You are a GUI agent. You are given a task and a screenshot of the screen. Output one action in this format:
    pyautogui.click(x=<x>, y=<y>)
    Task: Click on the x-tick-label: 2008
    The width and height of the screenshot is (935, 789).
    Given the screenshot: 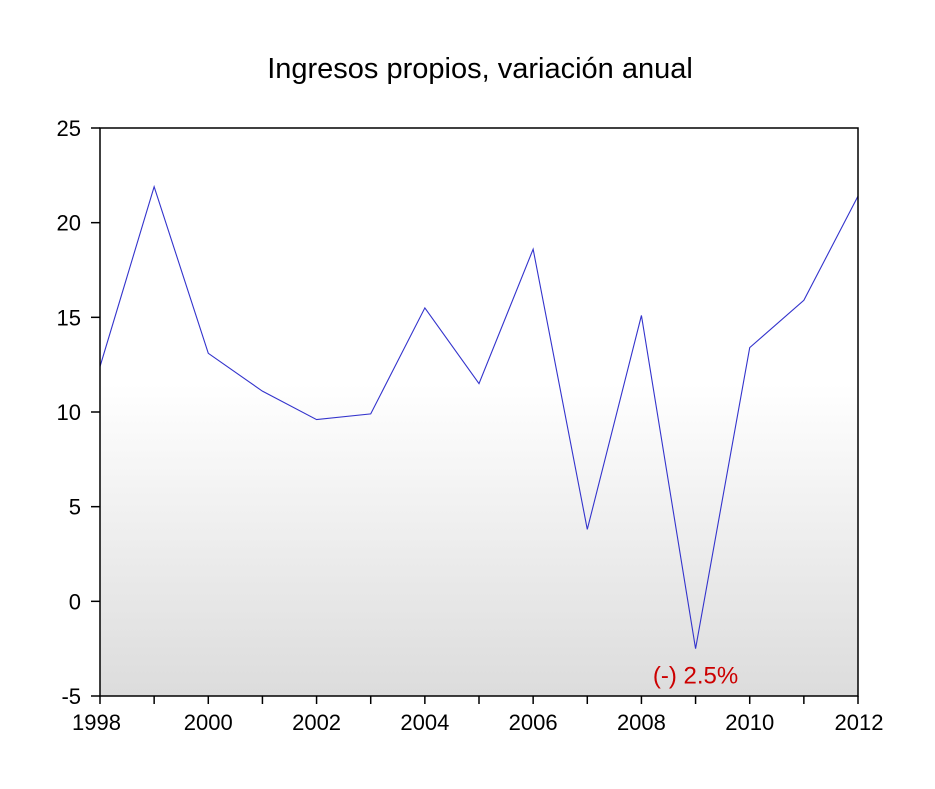 What is the action you would take?
    pyautogui.click(x=641, y=722)
    